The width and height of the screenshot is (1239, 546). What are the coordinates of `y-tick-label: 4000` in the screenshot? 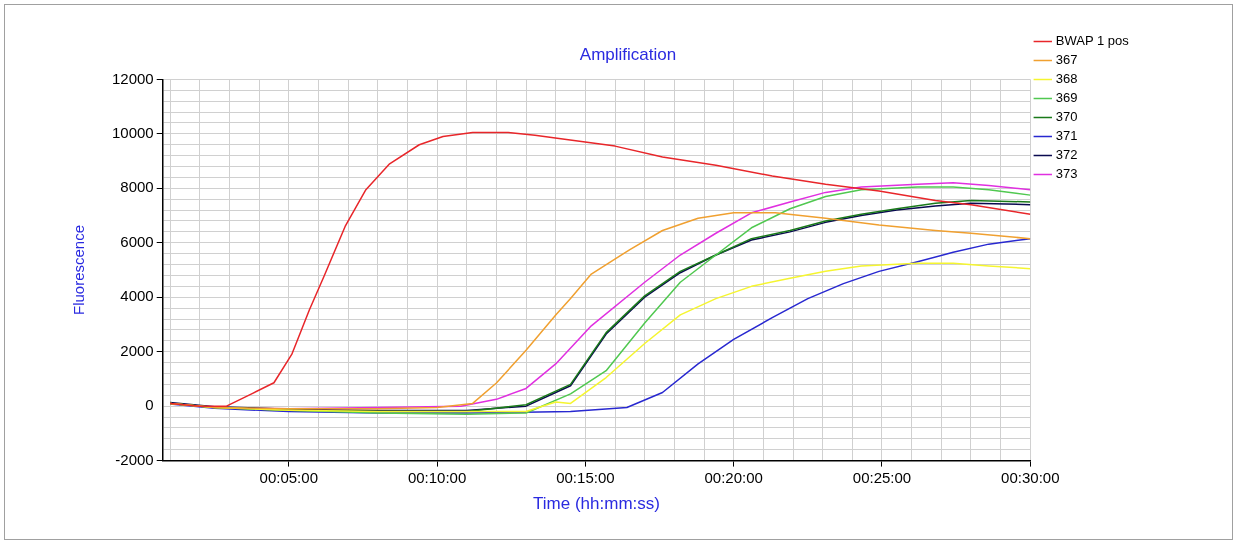 It's located at (137, 296).